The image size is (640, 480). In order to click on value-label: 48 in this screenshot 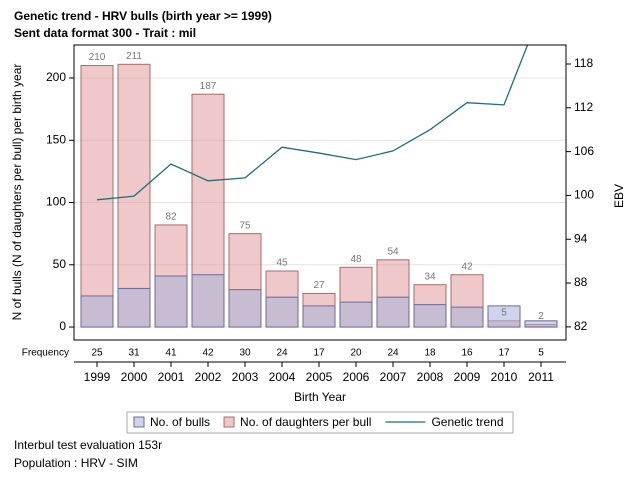, I will do `click(356, 259)`.